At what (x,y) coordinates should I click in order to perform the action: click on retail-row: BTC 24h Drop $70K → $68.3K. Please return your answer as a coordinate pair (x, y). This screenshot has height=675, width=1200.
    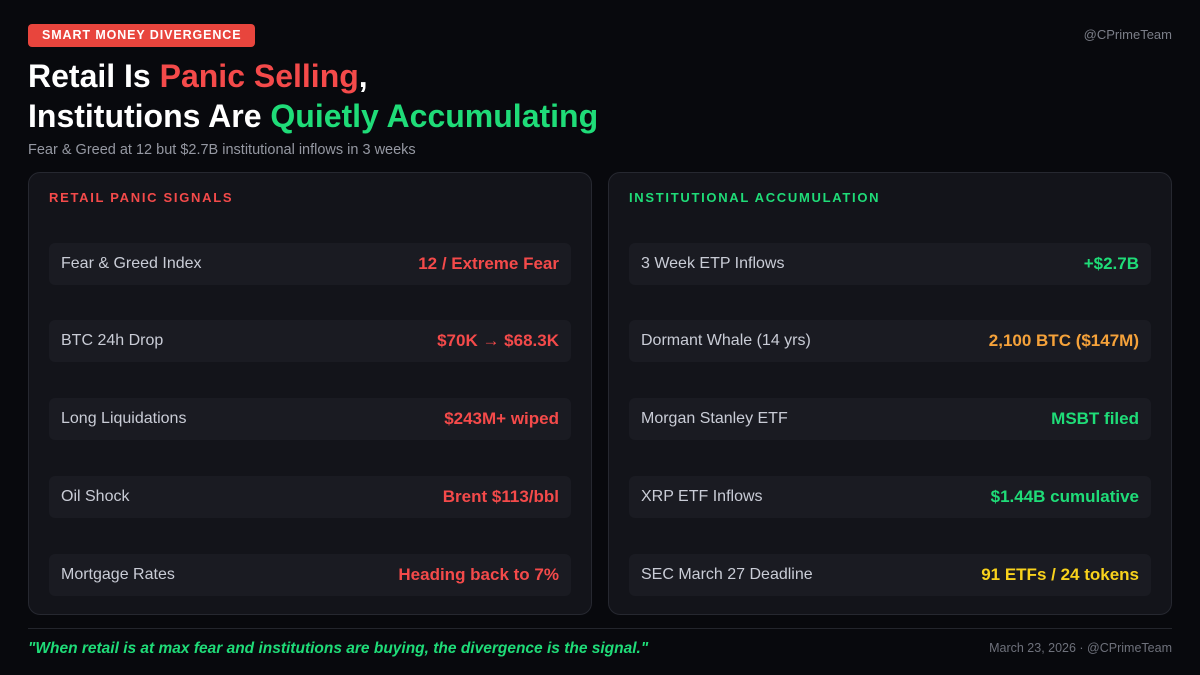
    Looking at the image, I should click on (310, 341).